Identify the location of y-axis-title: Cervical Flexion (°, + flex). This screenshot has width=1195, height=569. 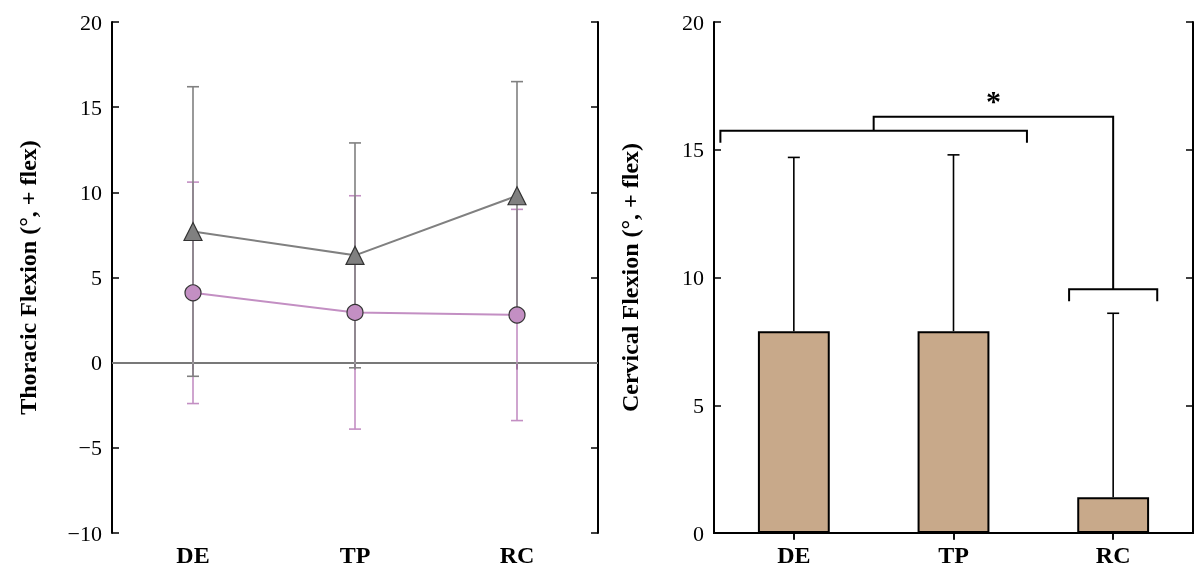
(630, 277).